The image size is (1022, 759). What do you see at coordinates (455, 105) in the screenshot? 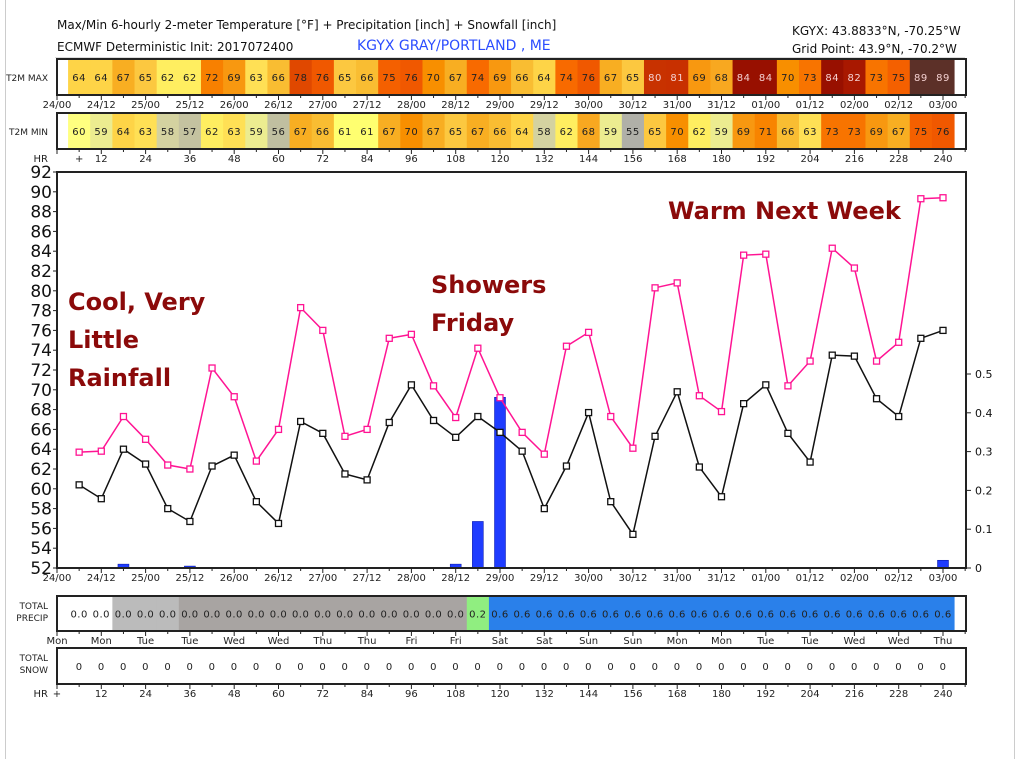
I see `date-top-tick-label: 28/12` at bounding box center [455, 105].